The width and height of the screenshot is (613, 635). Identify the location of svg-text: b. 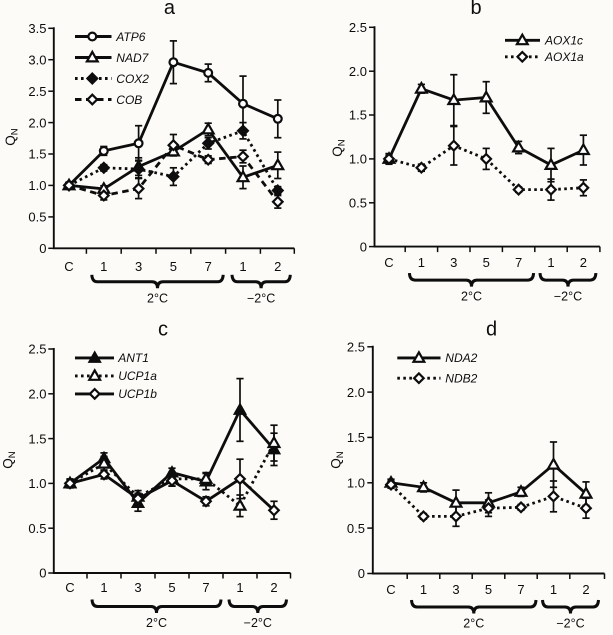
(475, 9).